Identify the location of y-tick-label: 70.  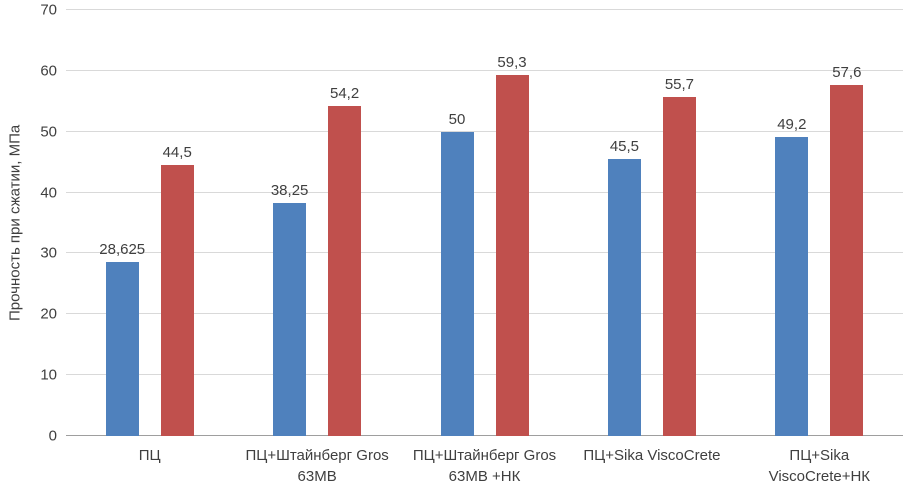
(48, 10).